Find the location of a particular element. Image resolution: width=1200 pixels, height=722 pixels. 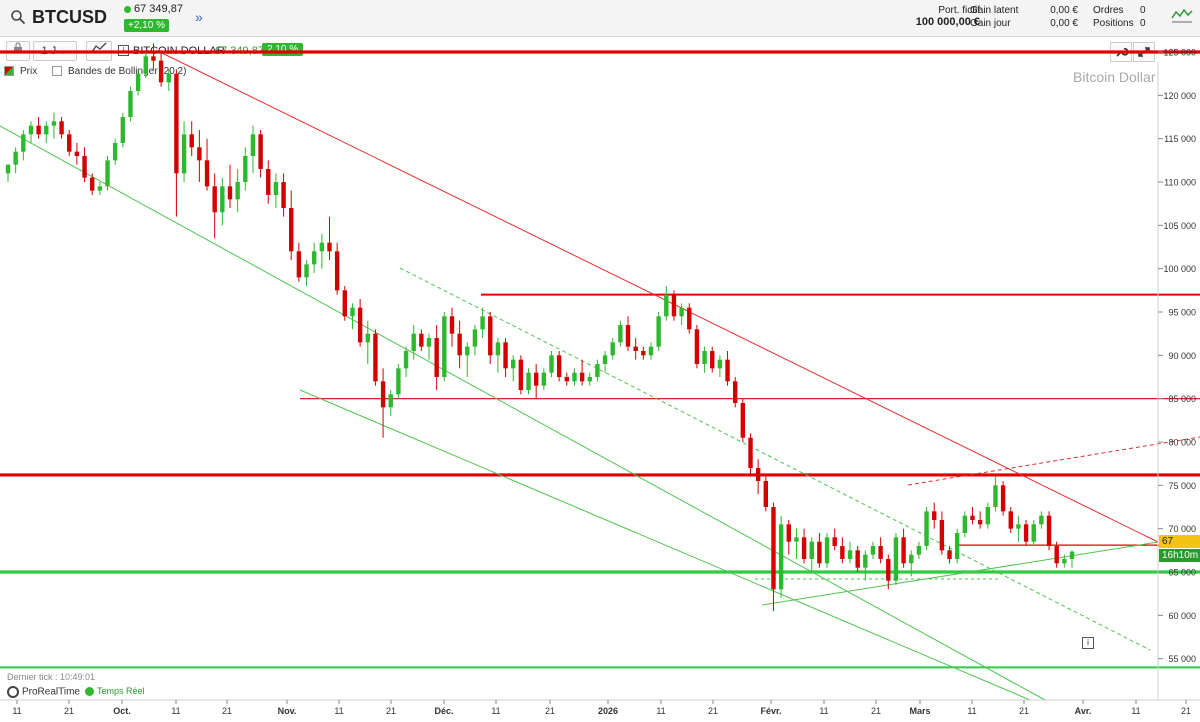

last-price-tag: 67 349,87 is located at coordinates (1179, 547).